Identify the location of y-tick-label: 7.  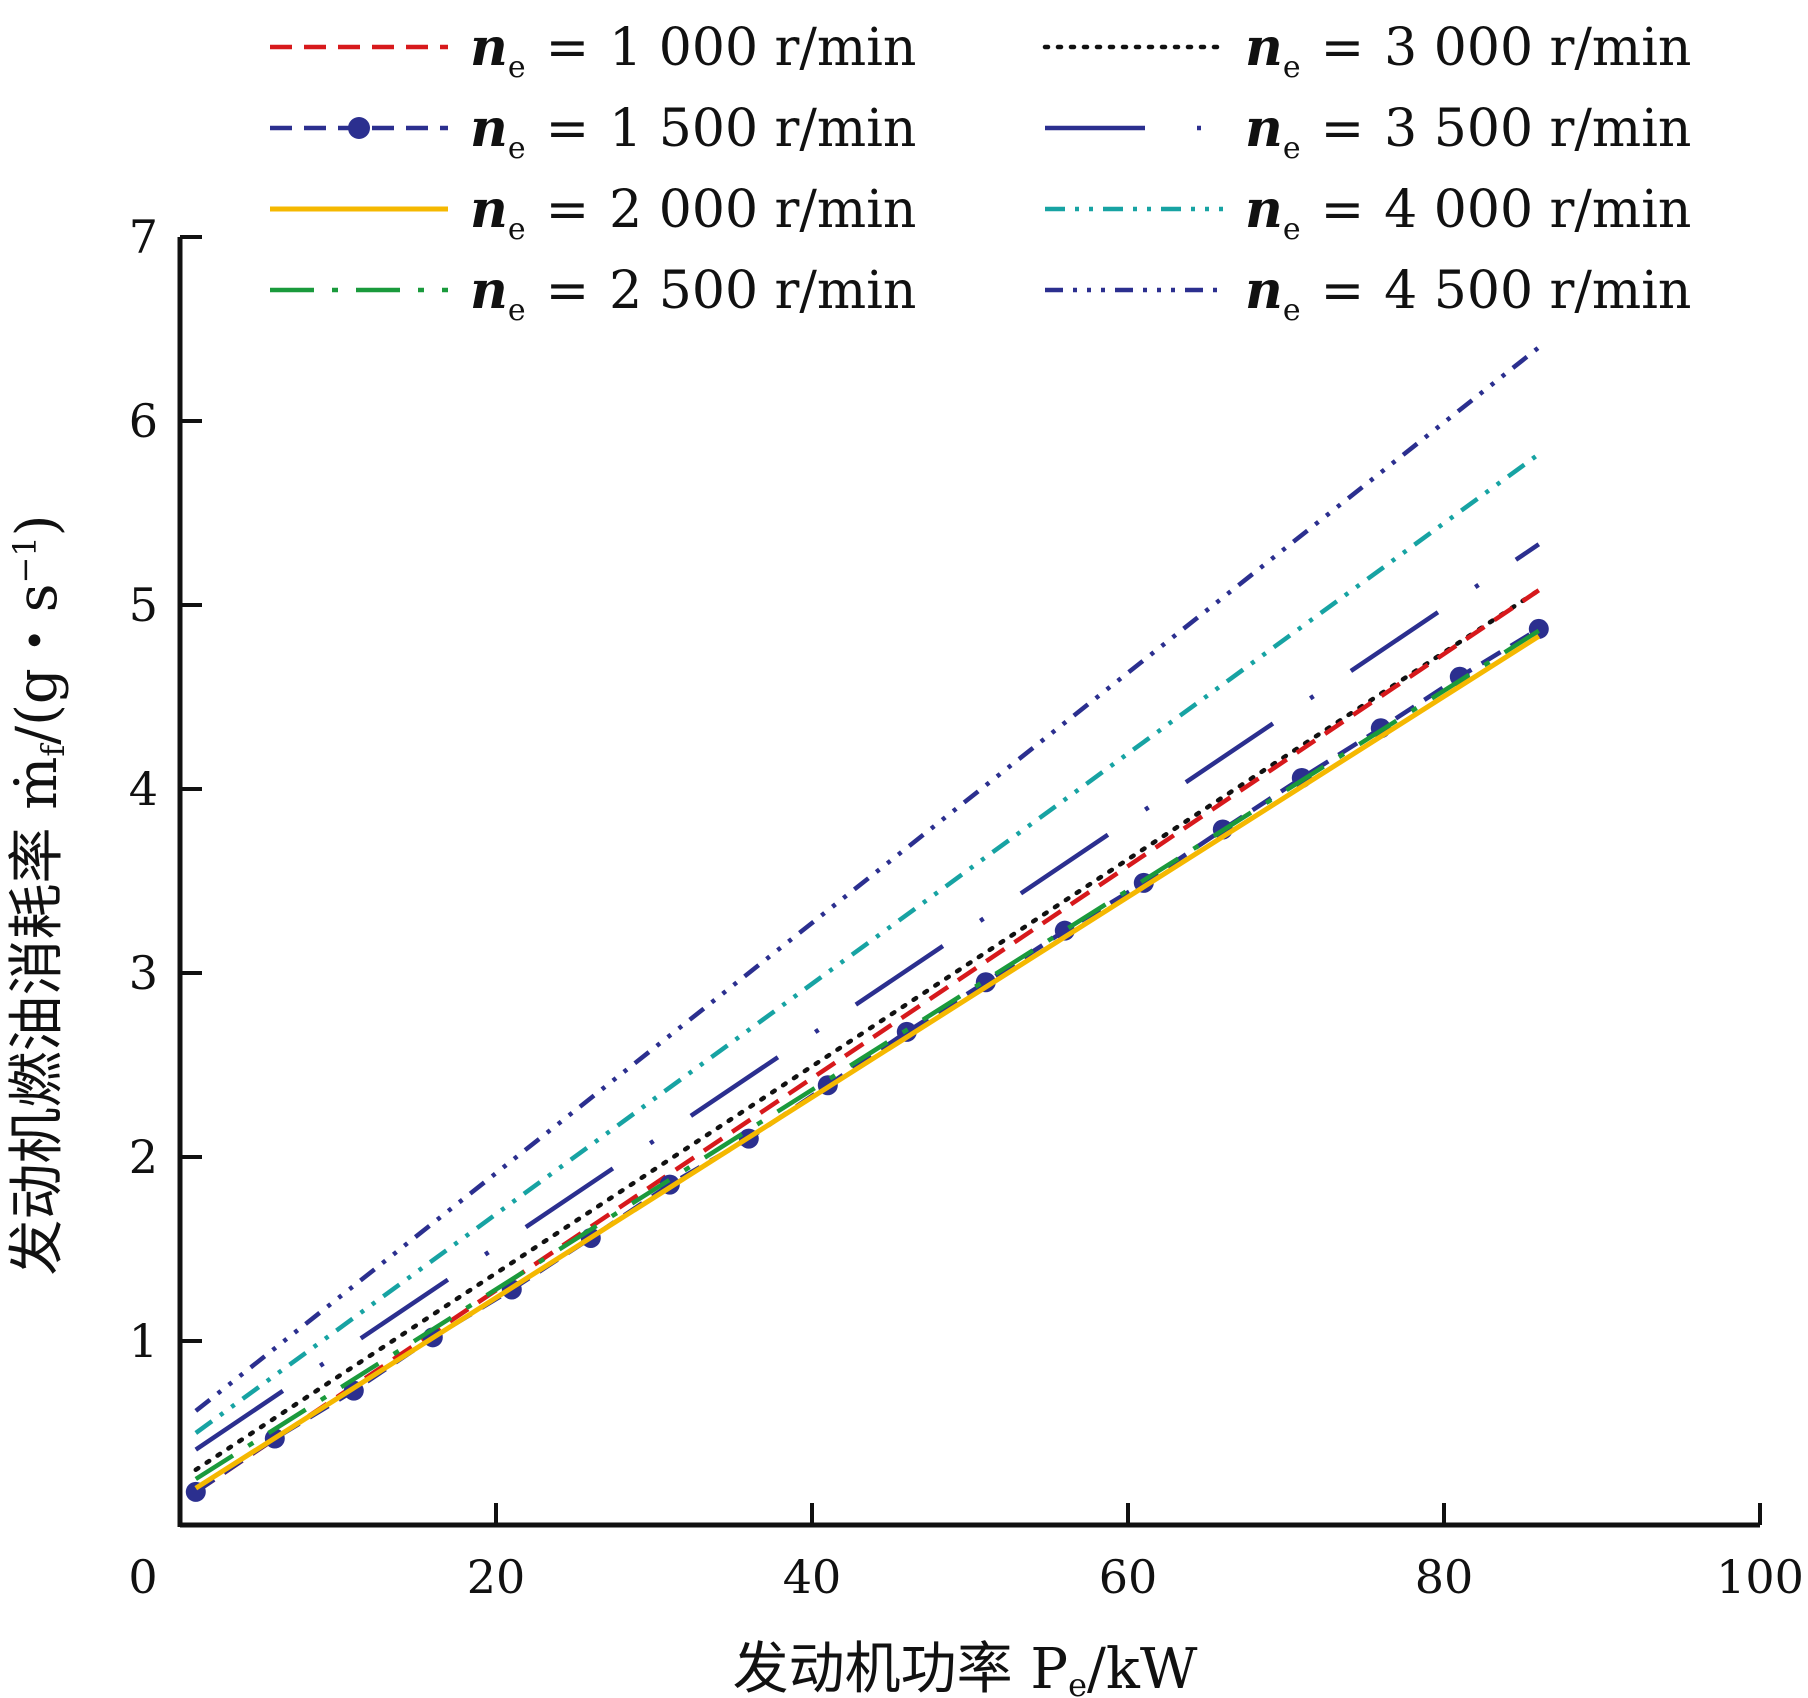
(143, 237).